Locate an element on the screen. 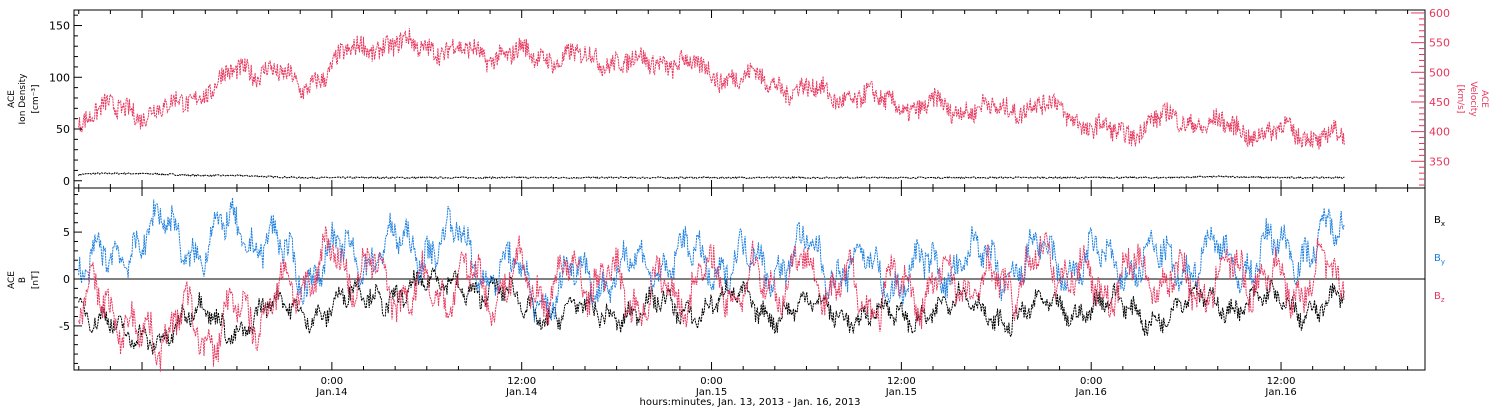 The image size is (1500, 410). velocity-tick-label-600: 600 is located at coordinates (1439, 13).